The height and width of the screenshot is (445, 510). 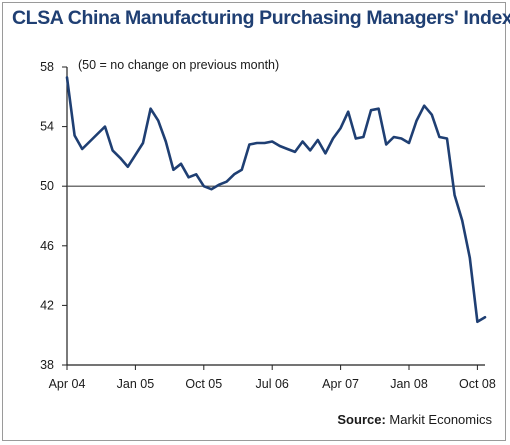 What do you see at coordinates (179, 65) in the screenshot?
I see `chart-subtitle: (50 = no change on previous month)` at bounding box center [179, 65].